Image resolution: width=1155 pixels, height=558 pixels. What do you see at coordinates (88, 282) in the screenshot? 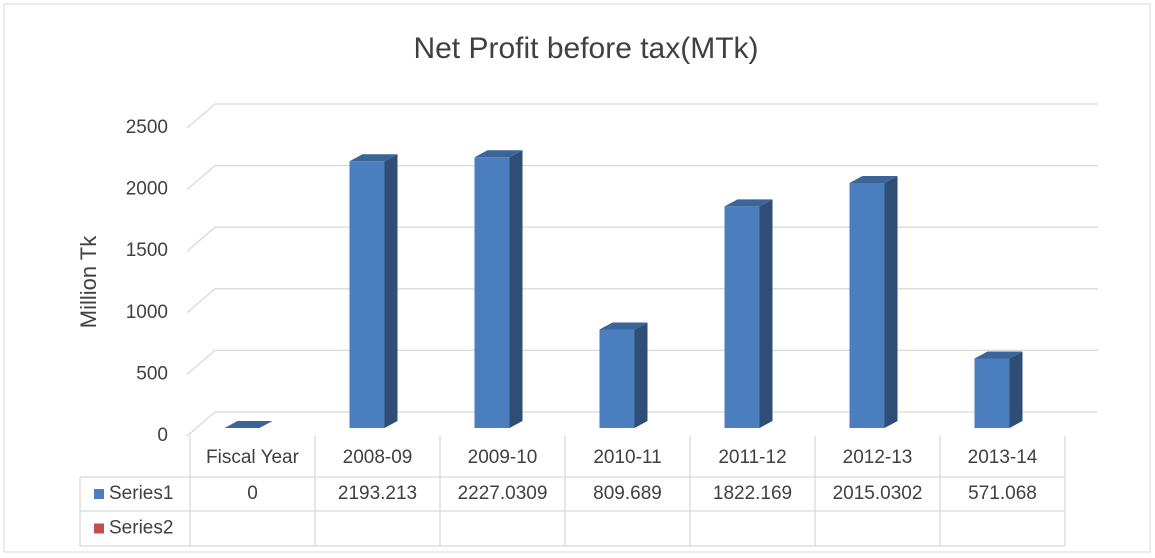
I see `y-axis-label: Million Tk` at bounding box center [88, 282].